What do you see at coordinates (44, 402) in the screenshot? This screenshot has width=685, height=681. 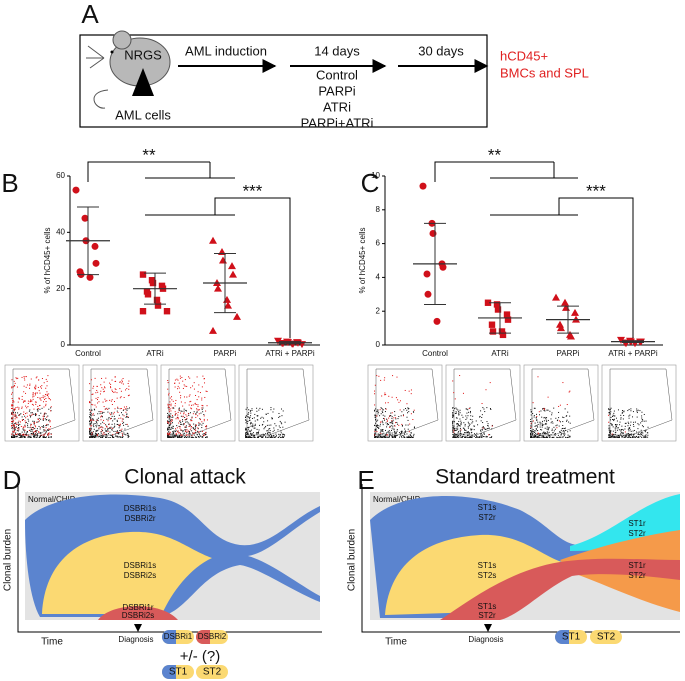 I see `flow-gate` at bounding box center [44, 402].